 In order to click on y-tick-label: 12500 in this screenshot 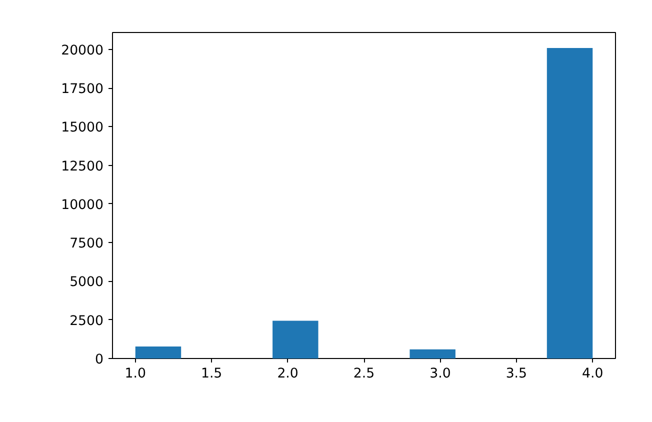, I will do `click(82, 166)`.